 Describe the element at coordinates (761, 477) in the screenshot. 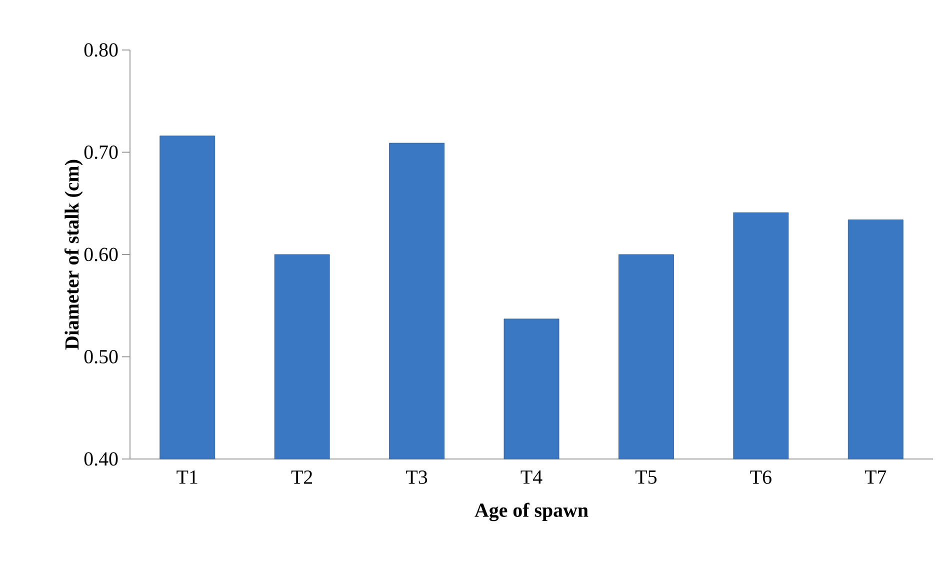

I see `x-tick-label: T6` at that location.